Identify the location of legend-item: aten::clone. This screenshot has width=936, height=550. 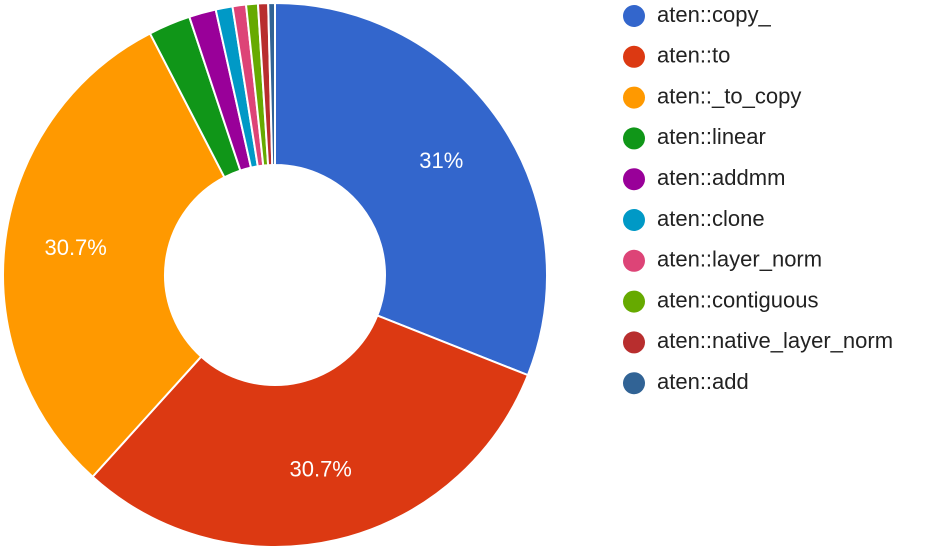
(694, 218).